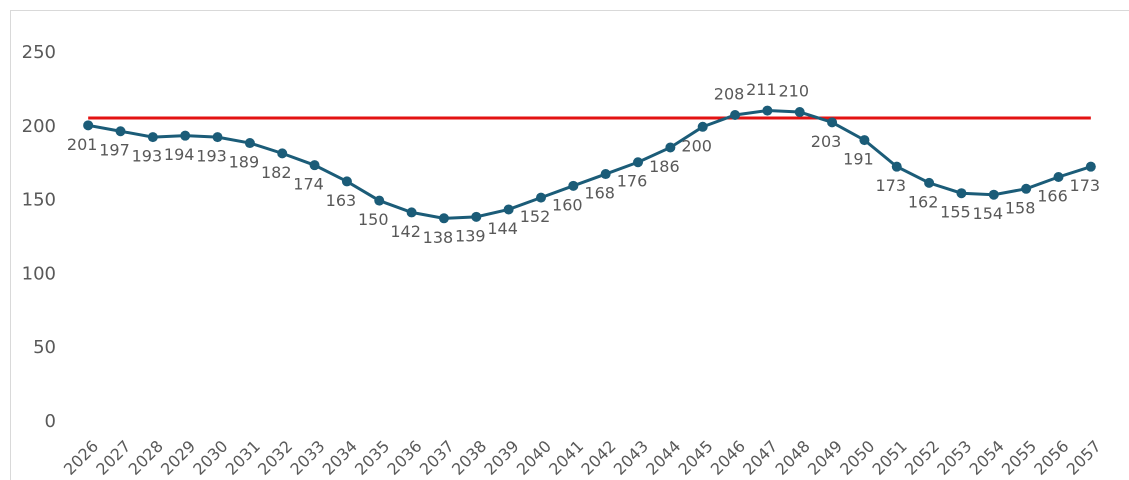 The height and width of the screenshot is (480, 1129). Describe the element at coordinates (825, 458) in the screenshot. I see `x-tick-label: 2049` at that location.